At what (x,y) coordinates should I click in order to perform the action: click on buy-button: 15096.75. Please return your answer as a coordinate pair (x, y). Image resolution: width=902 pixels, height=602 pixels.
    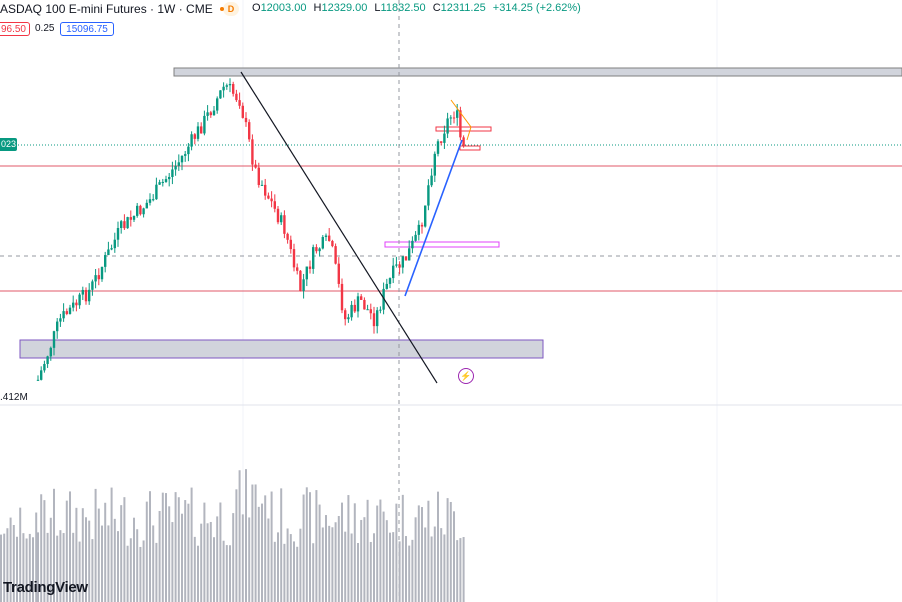
    Looking at the image, I should click on (87, 29).